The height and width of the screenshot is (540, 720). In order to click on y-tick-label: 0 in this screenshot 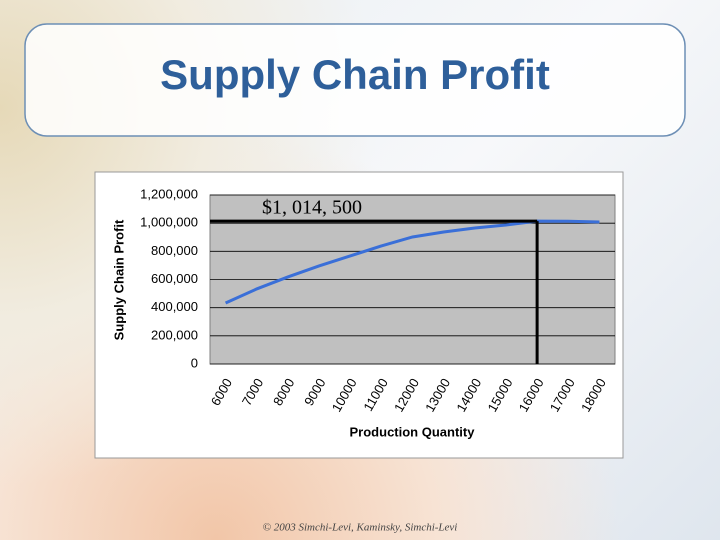, I will do `click(194, 362)`.